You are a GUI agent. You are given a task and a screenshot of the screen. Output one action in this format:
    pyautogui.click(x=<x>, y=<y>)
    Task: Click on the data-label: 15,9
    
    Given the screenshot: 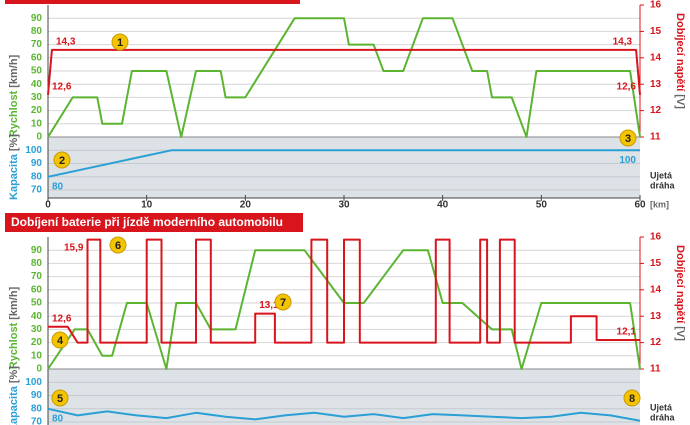 What is the action you would take?
    pyautogui.click(x=74, y=247)
    